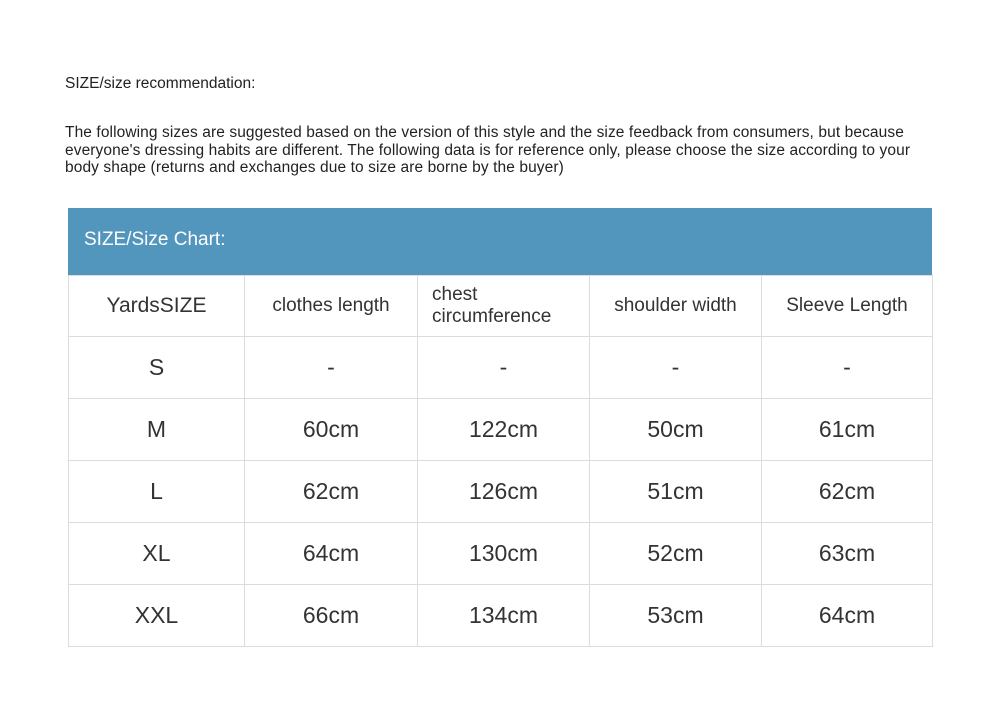 The height and width of the screenshot is (708, 1000). I want to click on recommendation-title: SIZE/size recommendation:, so click(160, 83).